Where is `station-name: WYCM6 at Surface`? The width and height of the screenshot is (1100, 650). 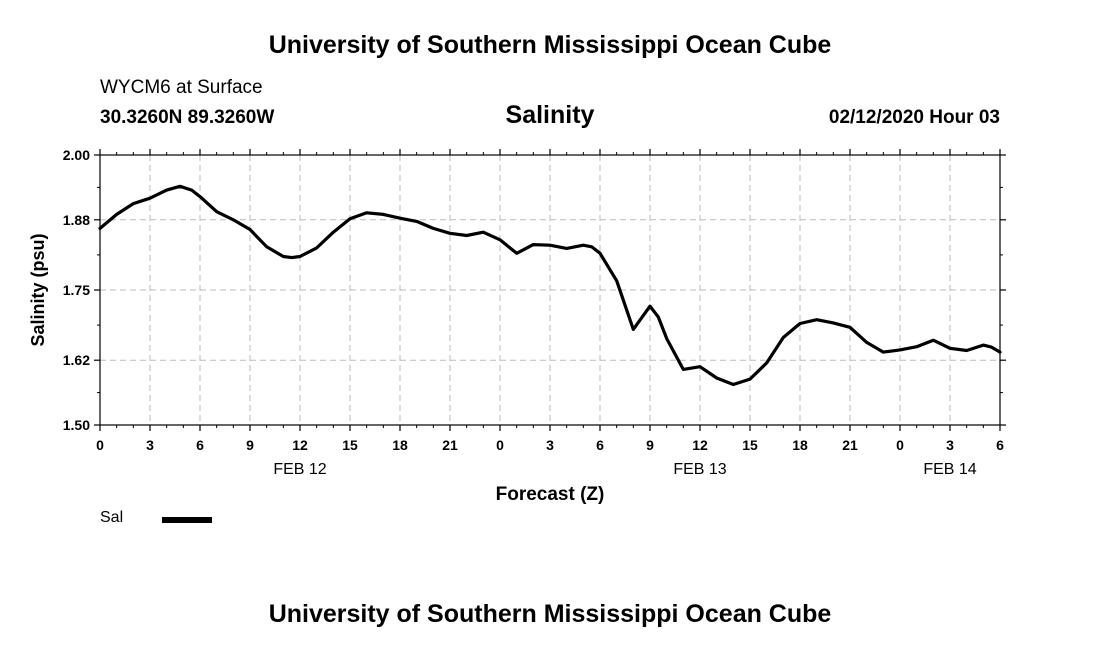 station-name: WYCM6 at Surface is located at coordinates (181, 87).